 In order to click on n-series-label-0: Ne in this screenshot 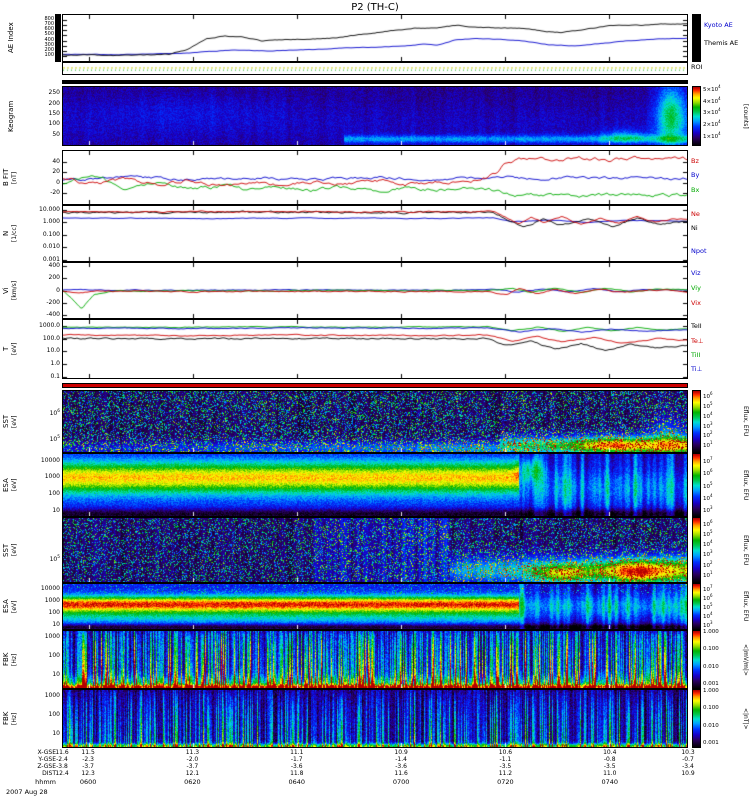, I will do `click(695, 213)`.